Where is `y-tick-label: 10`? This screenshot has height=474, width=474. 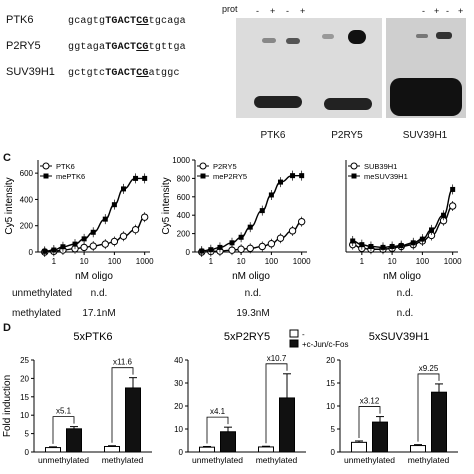 y-tick-label: 10 is located at coordinates (330, 406).